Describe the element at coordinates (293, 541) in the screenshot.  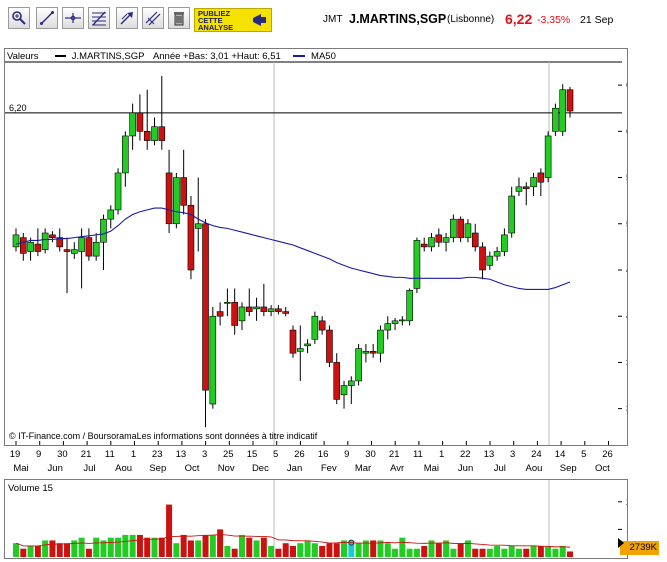
I see `volume-ma-line` at that location.